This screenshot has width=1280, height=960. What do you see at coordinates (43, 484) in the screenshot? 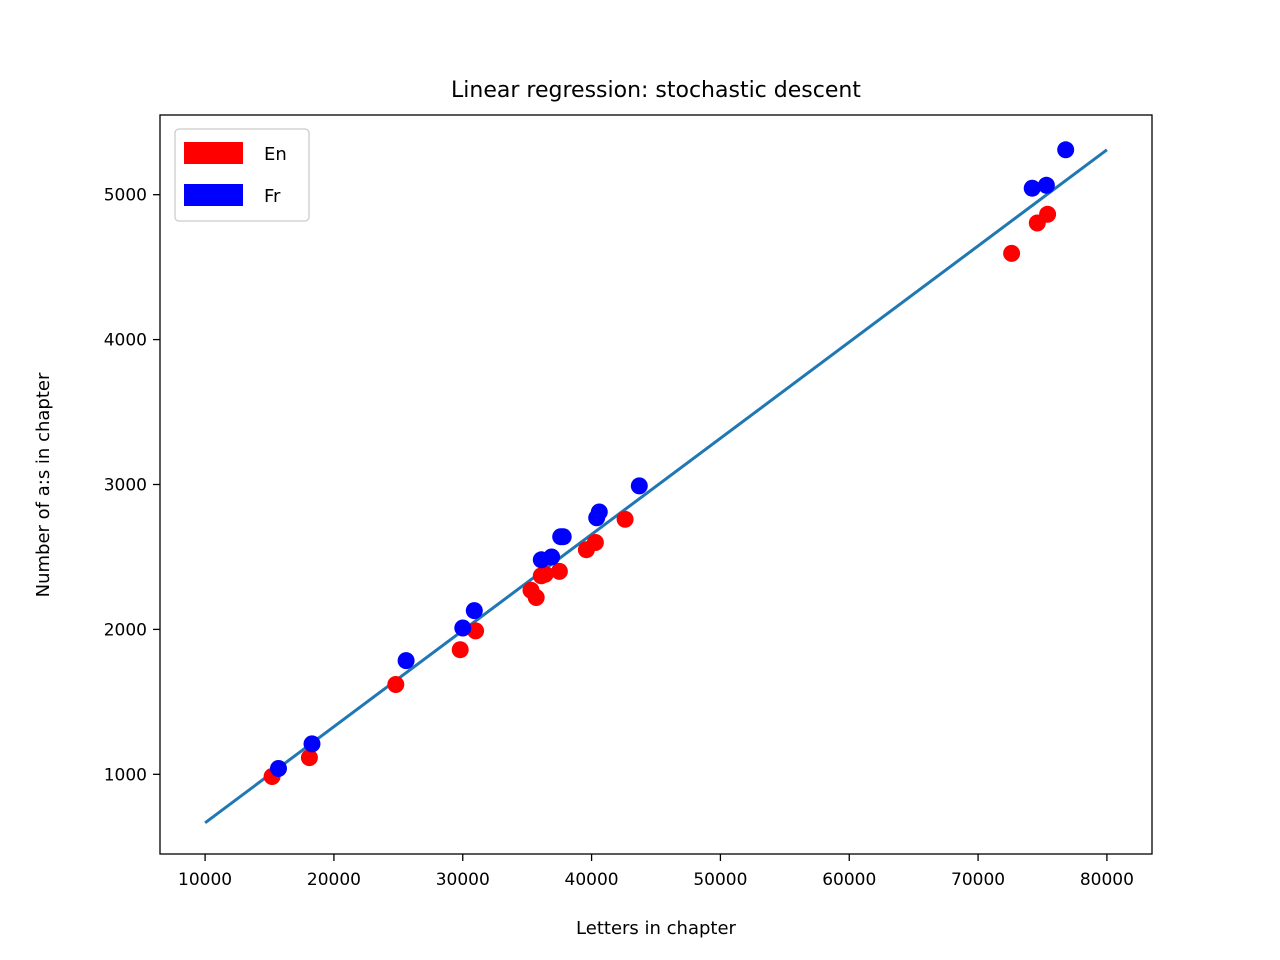
I see `y-axis-label: Number of a:s in chapter` at bounding box center [43, 484].